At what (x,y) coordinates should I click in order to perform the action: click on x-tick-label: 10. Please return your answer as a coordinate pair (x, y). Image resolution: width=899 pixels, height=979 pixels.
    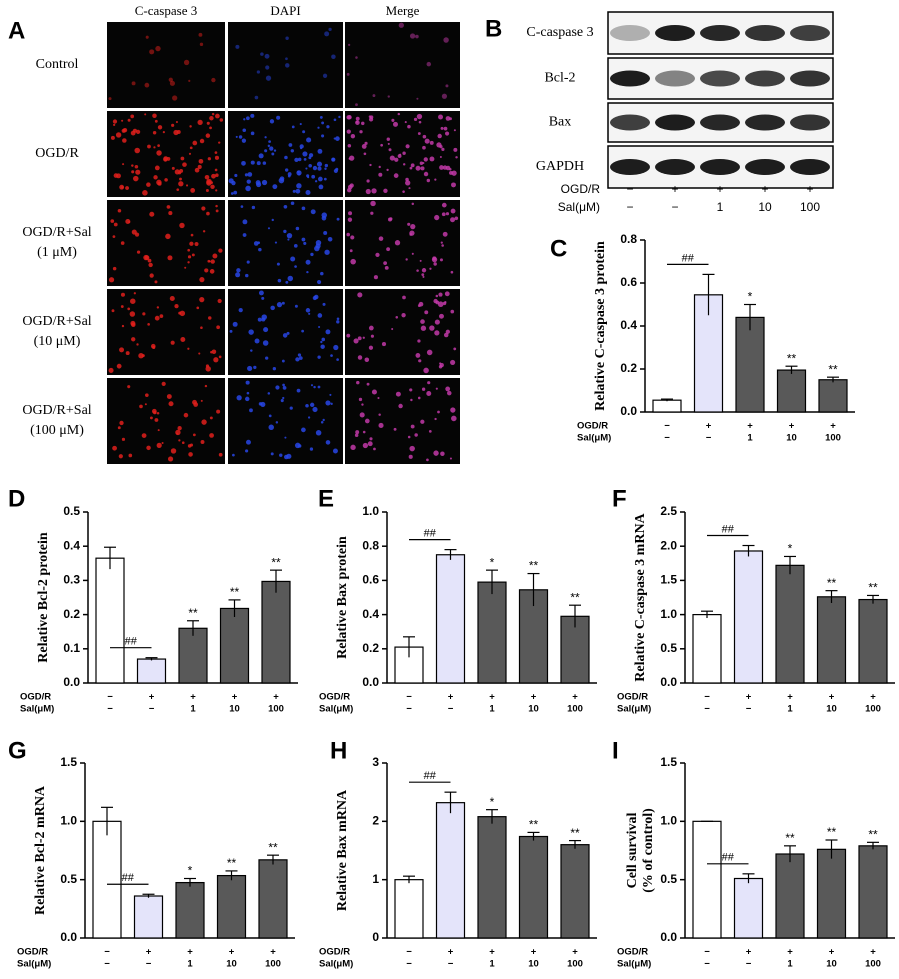
    Looking at the image, I should click on (533, 709).